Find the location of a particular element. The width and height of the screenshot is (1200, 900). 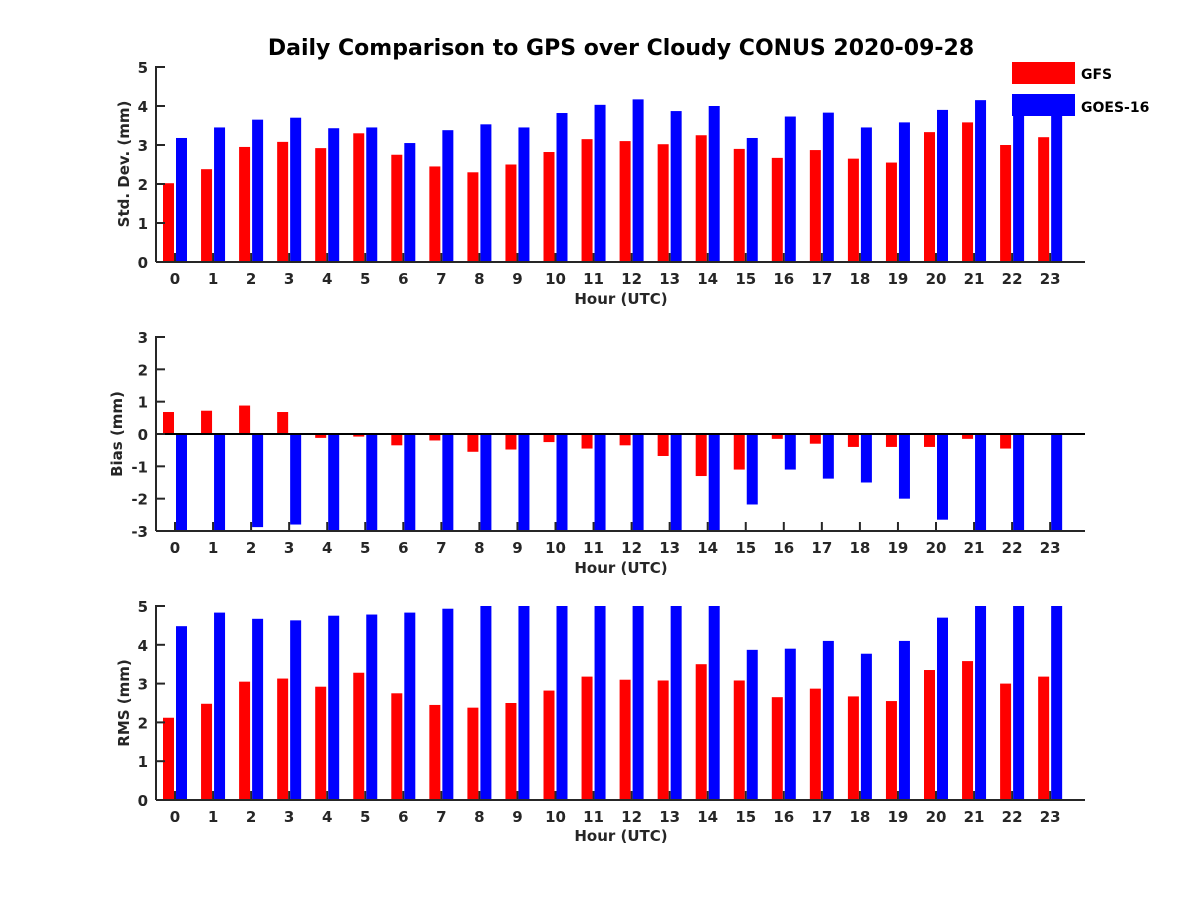

bias-xtick-label: 13 is located at coordinates (669, 548).